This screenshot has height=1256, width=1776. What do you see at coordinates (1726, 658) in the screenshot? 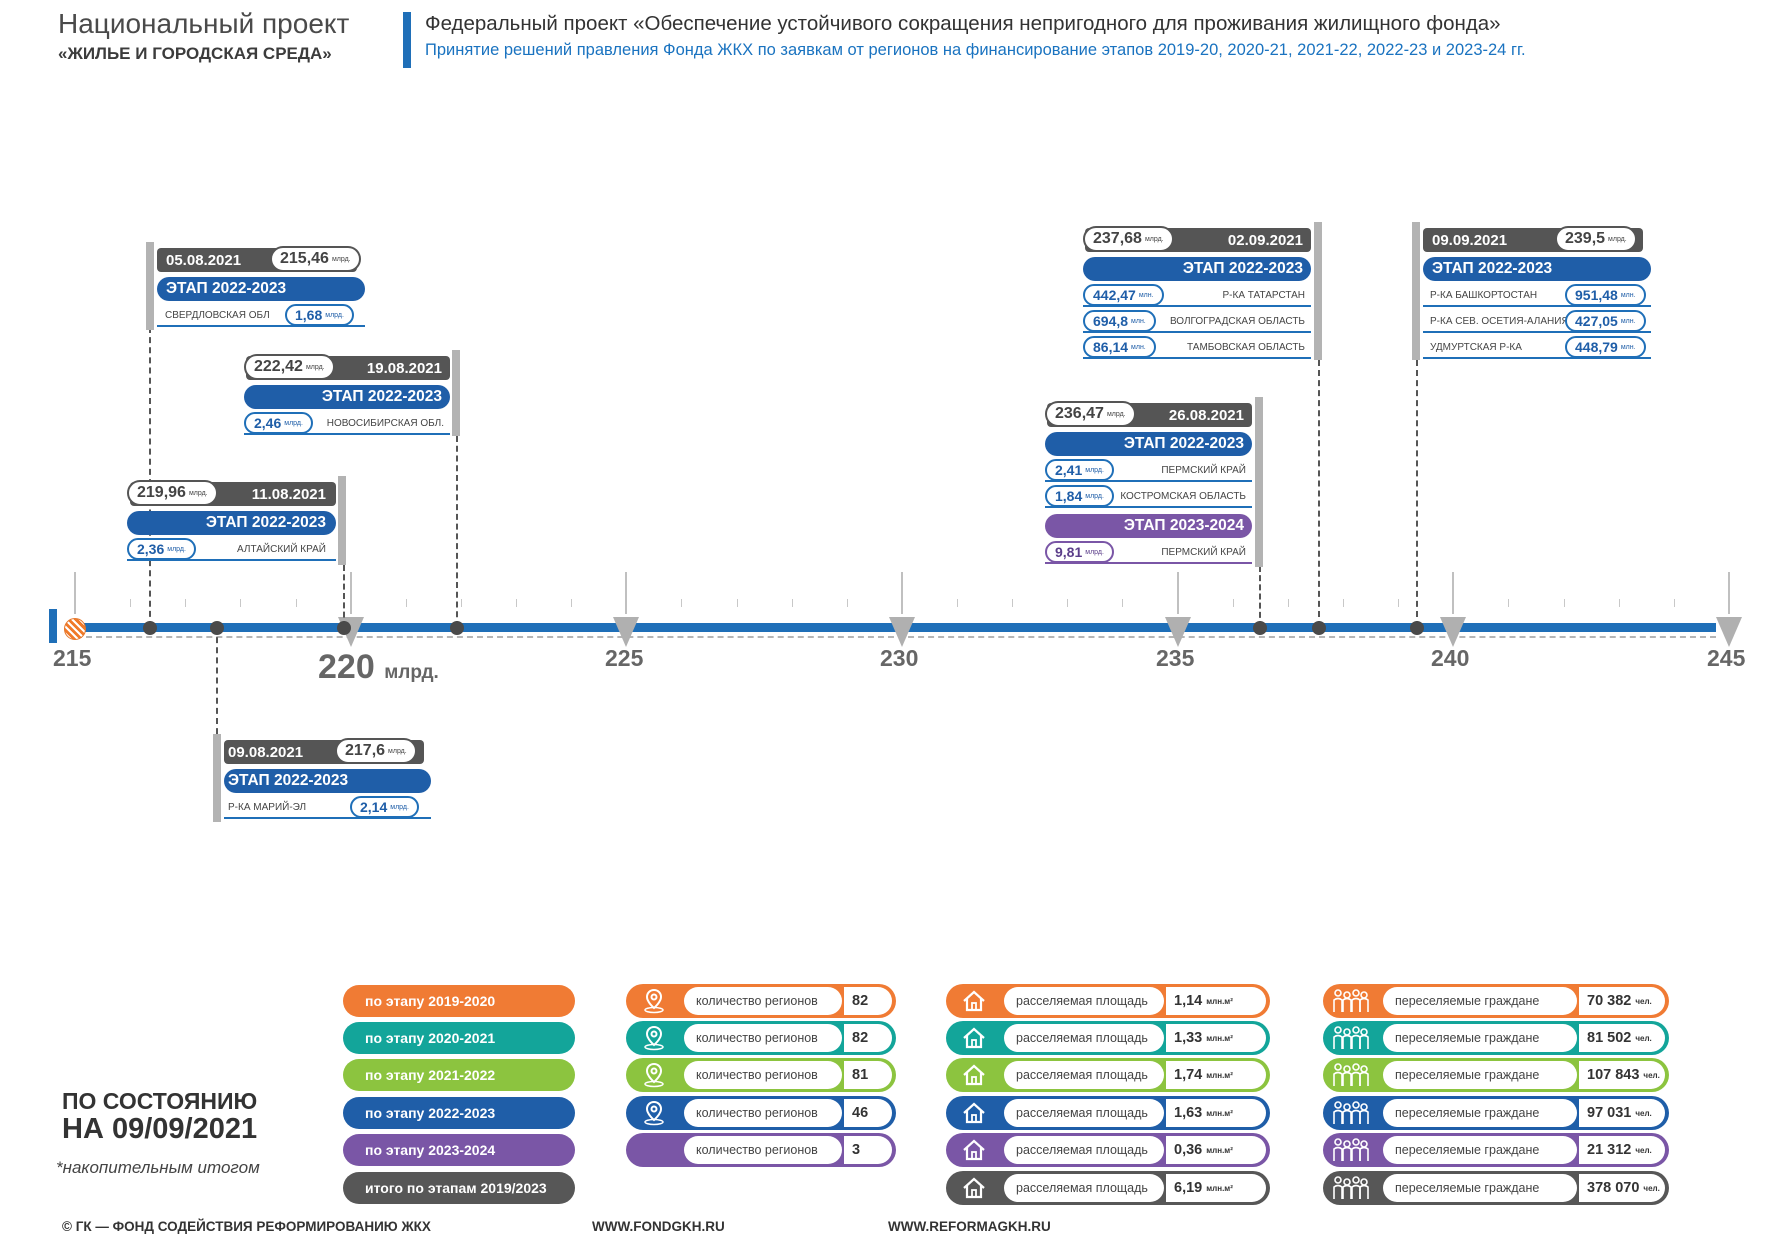
I see `axis-label-245: 245` at bounding box center [1726, 658].